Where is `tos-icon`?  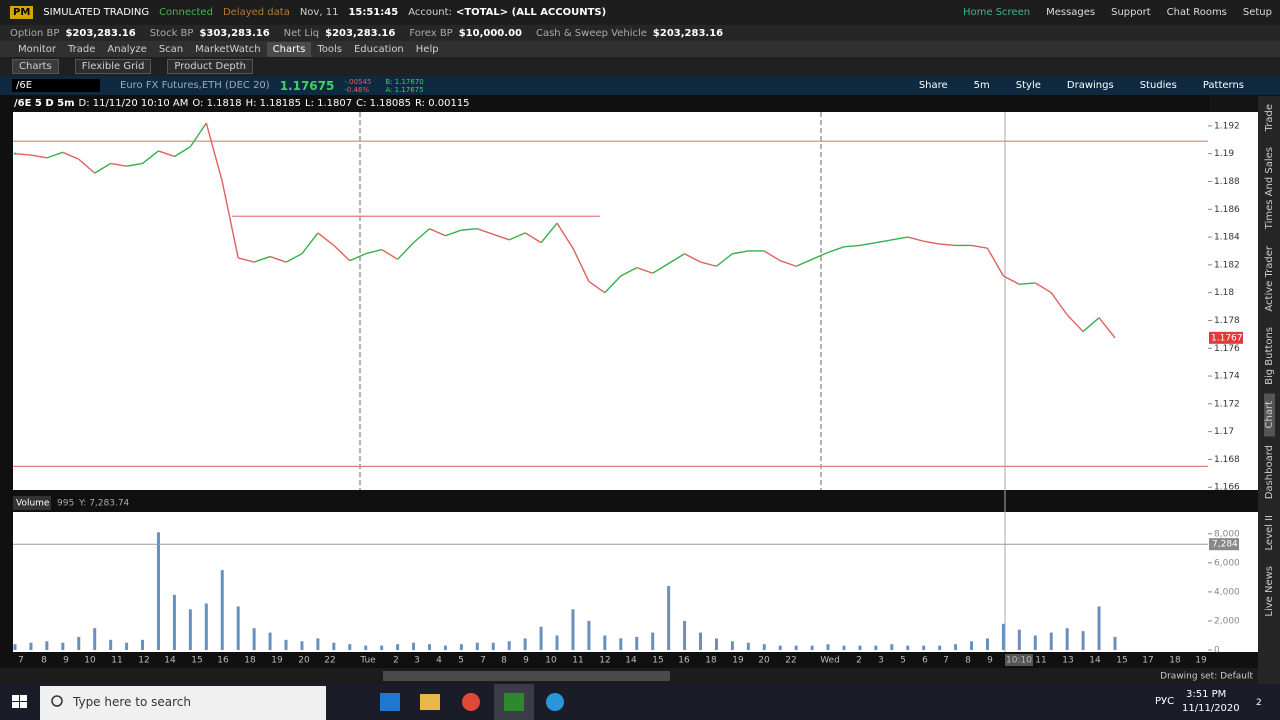 tos-icon is located at coordinates (514, 702).